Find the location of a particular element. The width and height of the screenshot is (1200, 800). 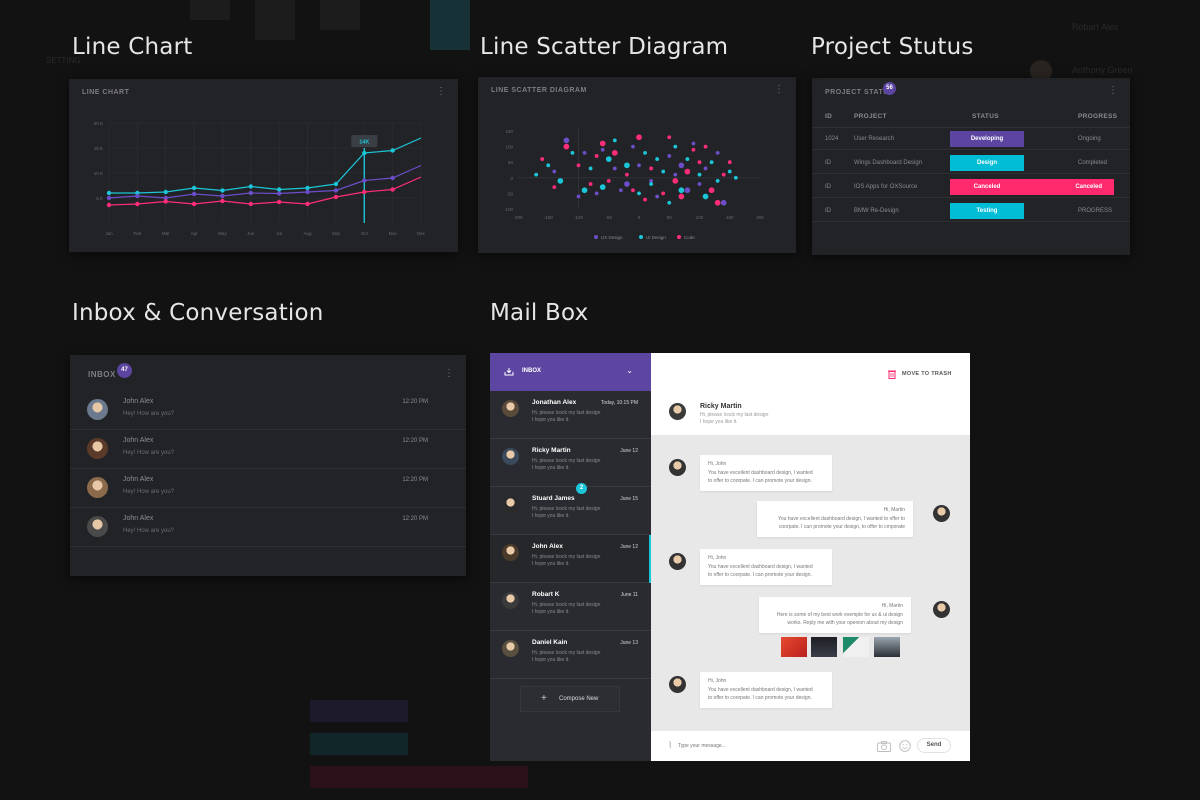

message-input is located at coordinates (763, 746).